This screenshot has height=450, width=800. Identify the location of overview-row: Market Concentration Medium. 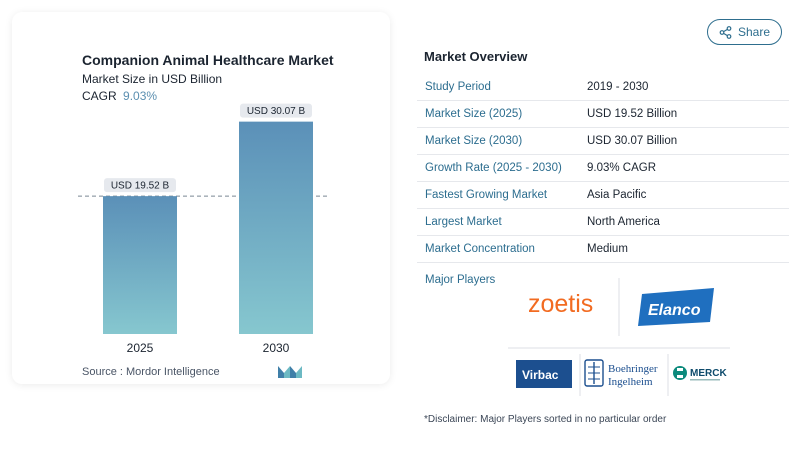
(603, 249).